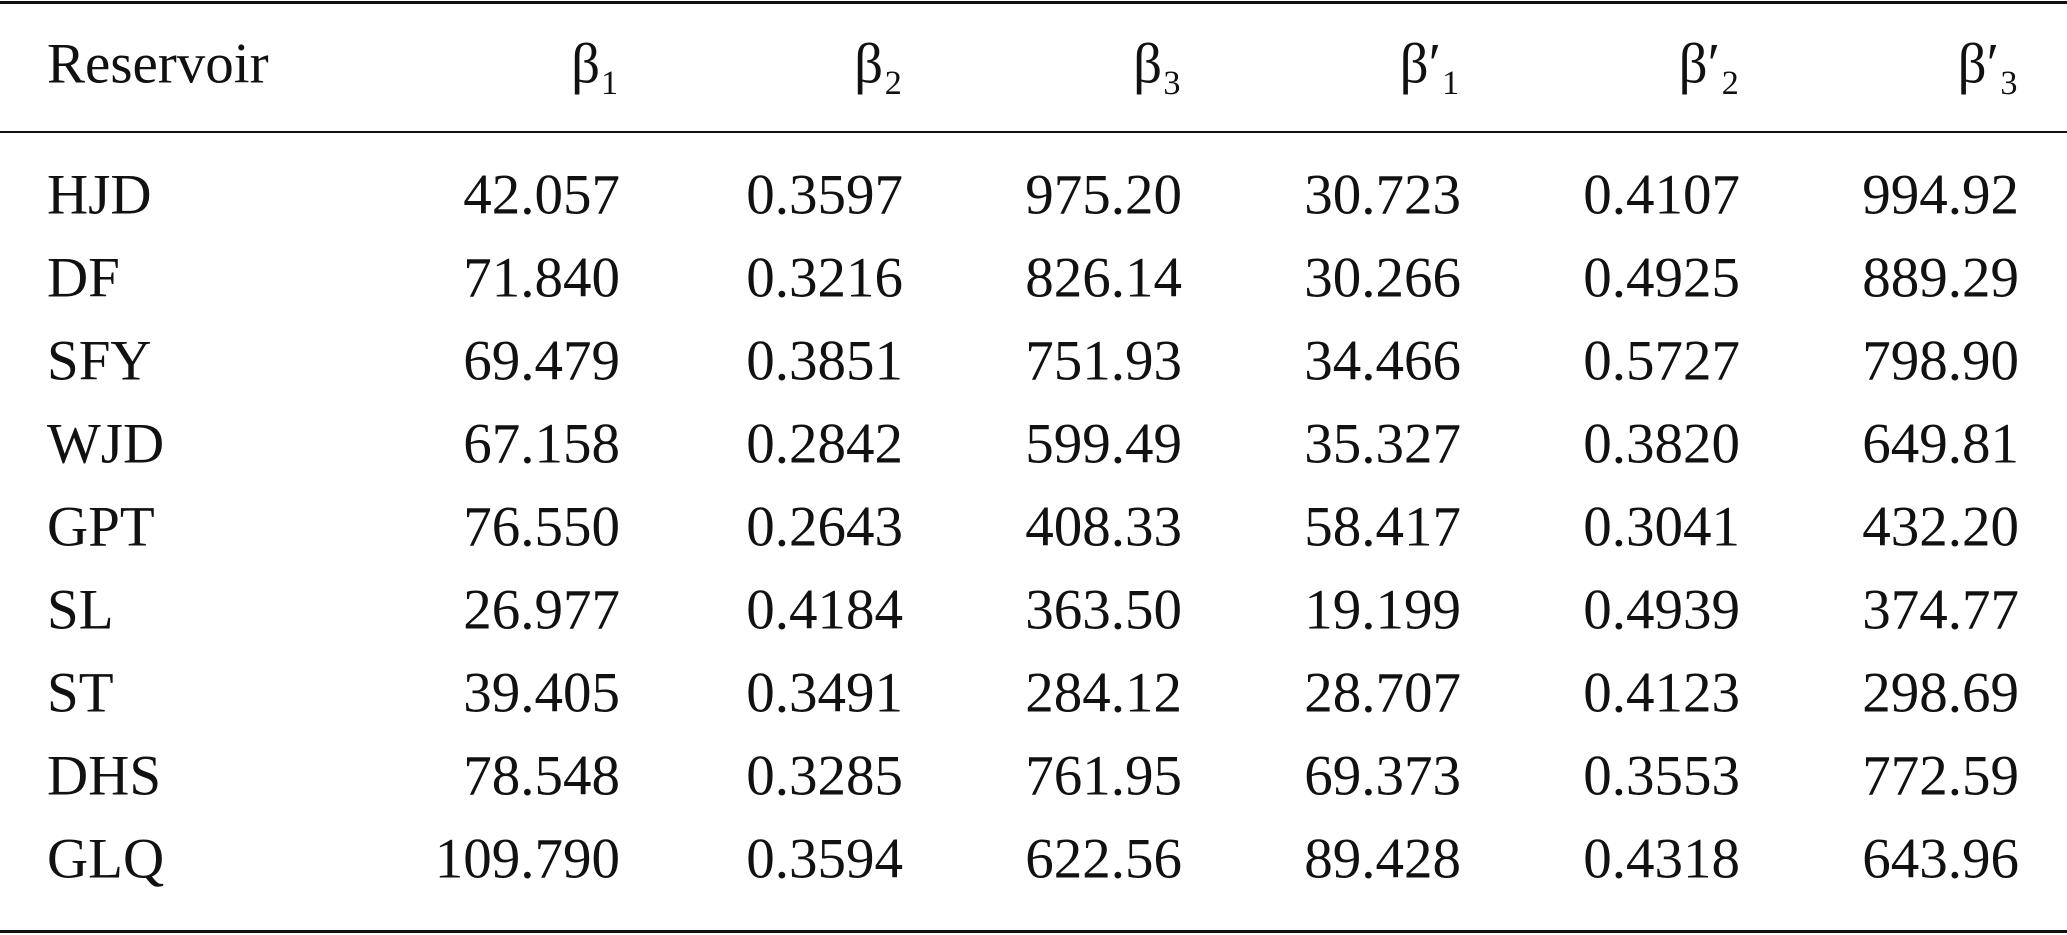  I want to click on row-label: SFY, so click(99, 361).